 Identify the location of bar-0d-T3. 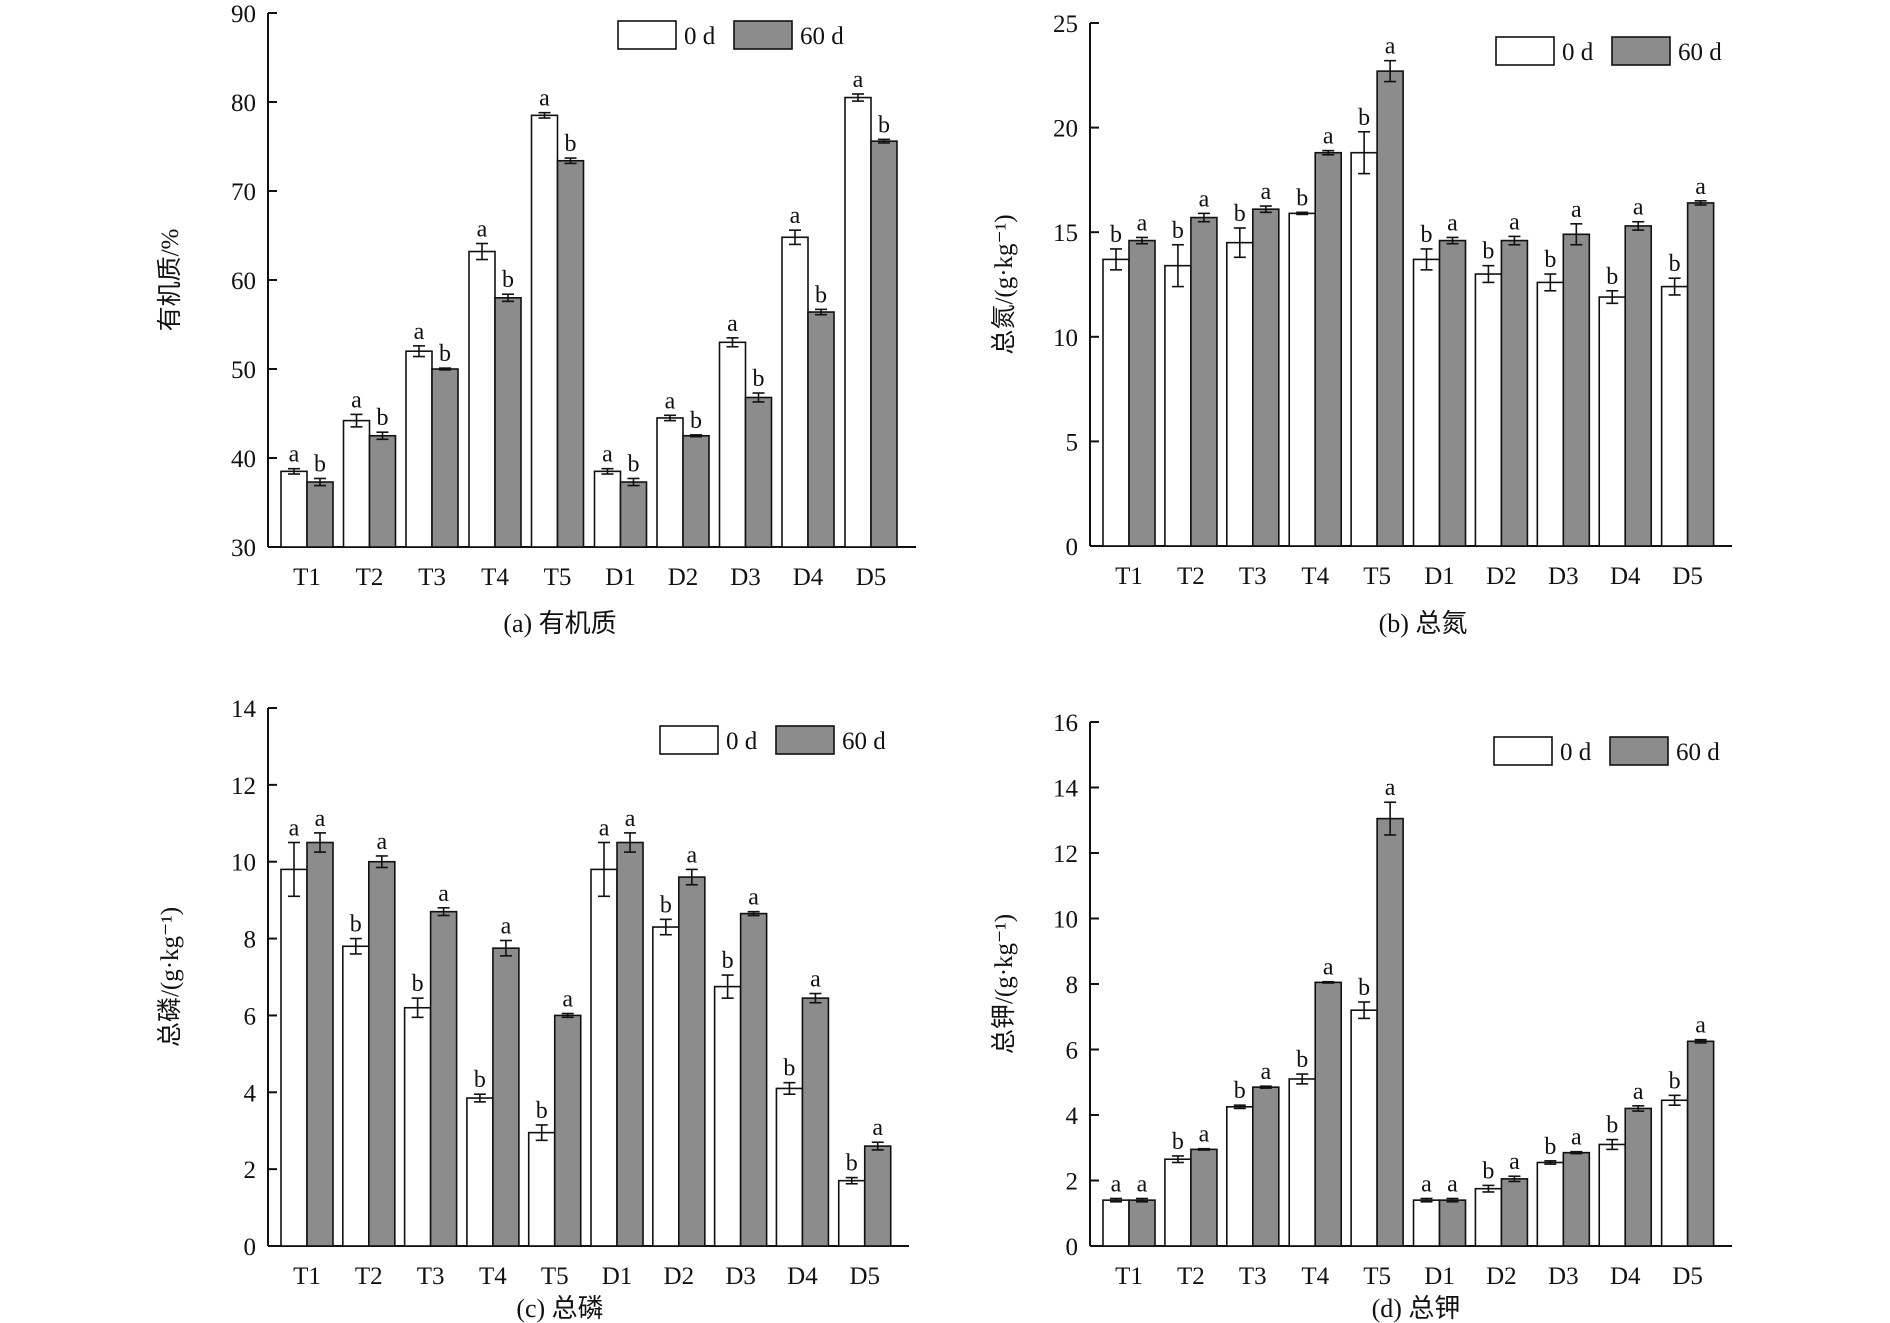
(1240, 394).